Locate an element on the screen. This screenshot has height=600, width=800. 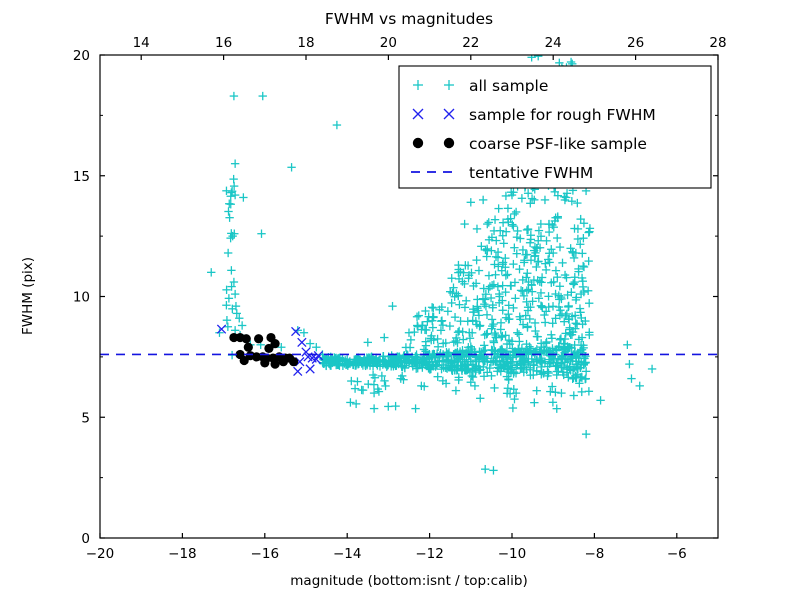
legend-label: sample for rough FWHM is located at coordinates (562, 115).